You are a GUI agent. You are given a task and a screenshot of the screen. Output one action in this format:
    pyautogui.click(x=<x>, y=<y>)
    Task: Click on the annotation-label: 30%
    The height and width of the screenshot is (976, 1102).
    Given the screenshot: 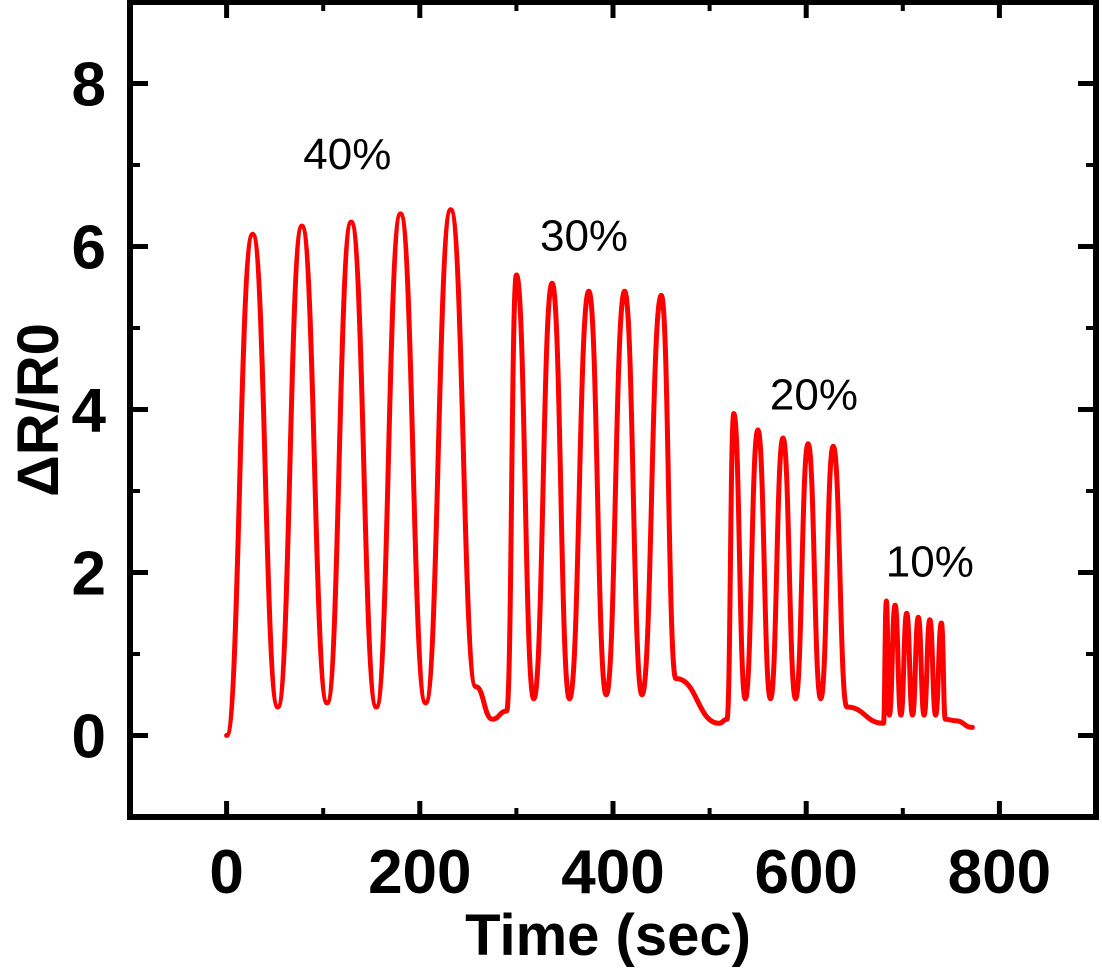 What is the action you would take?
    pyautogui.click(x=584, y=236)
    